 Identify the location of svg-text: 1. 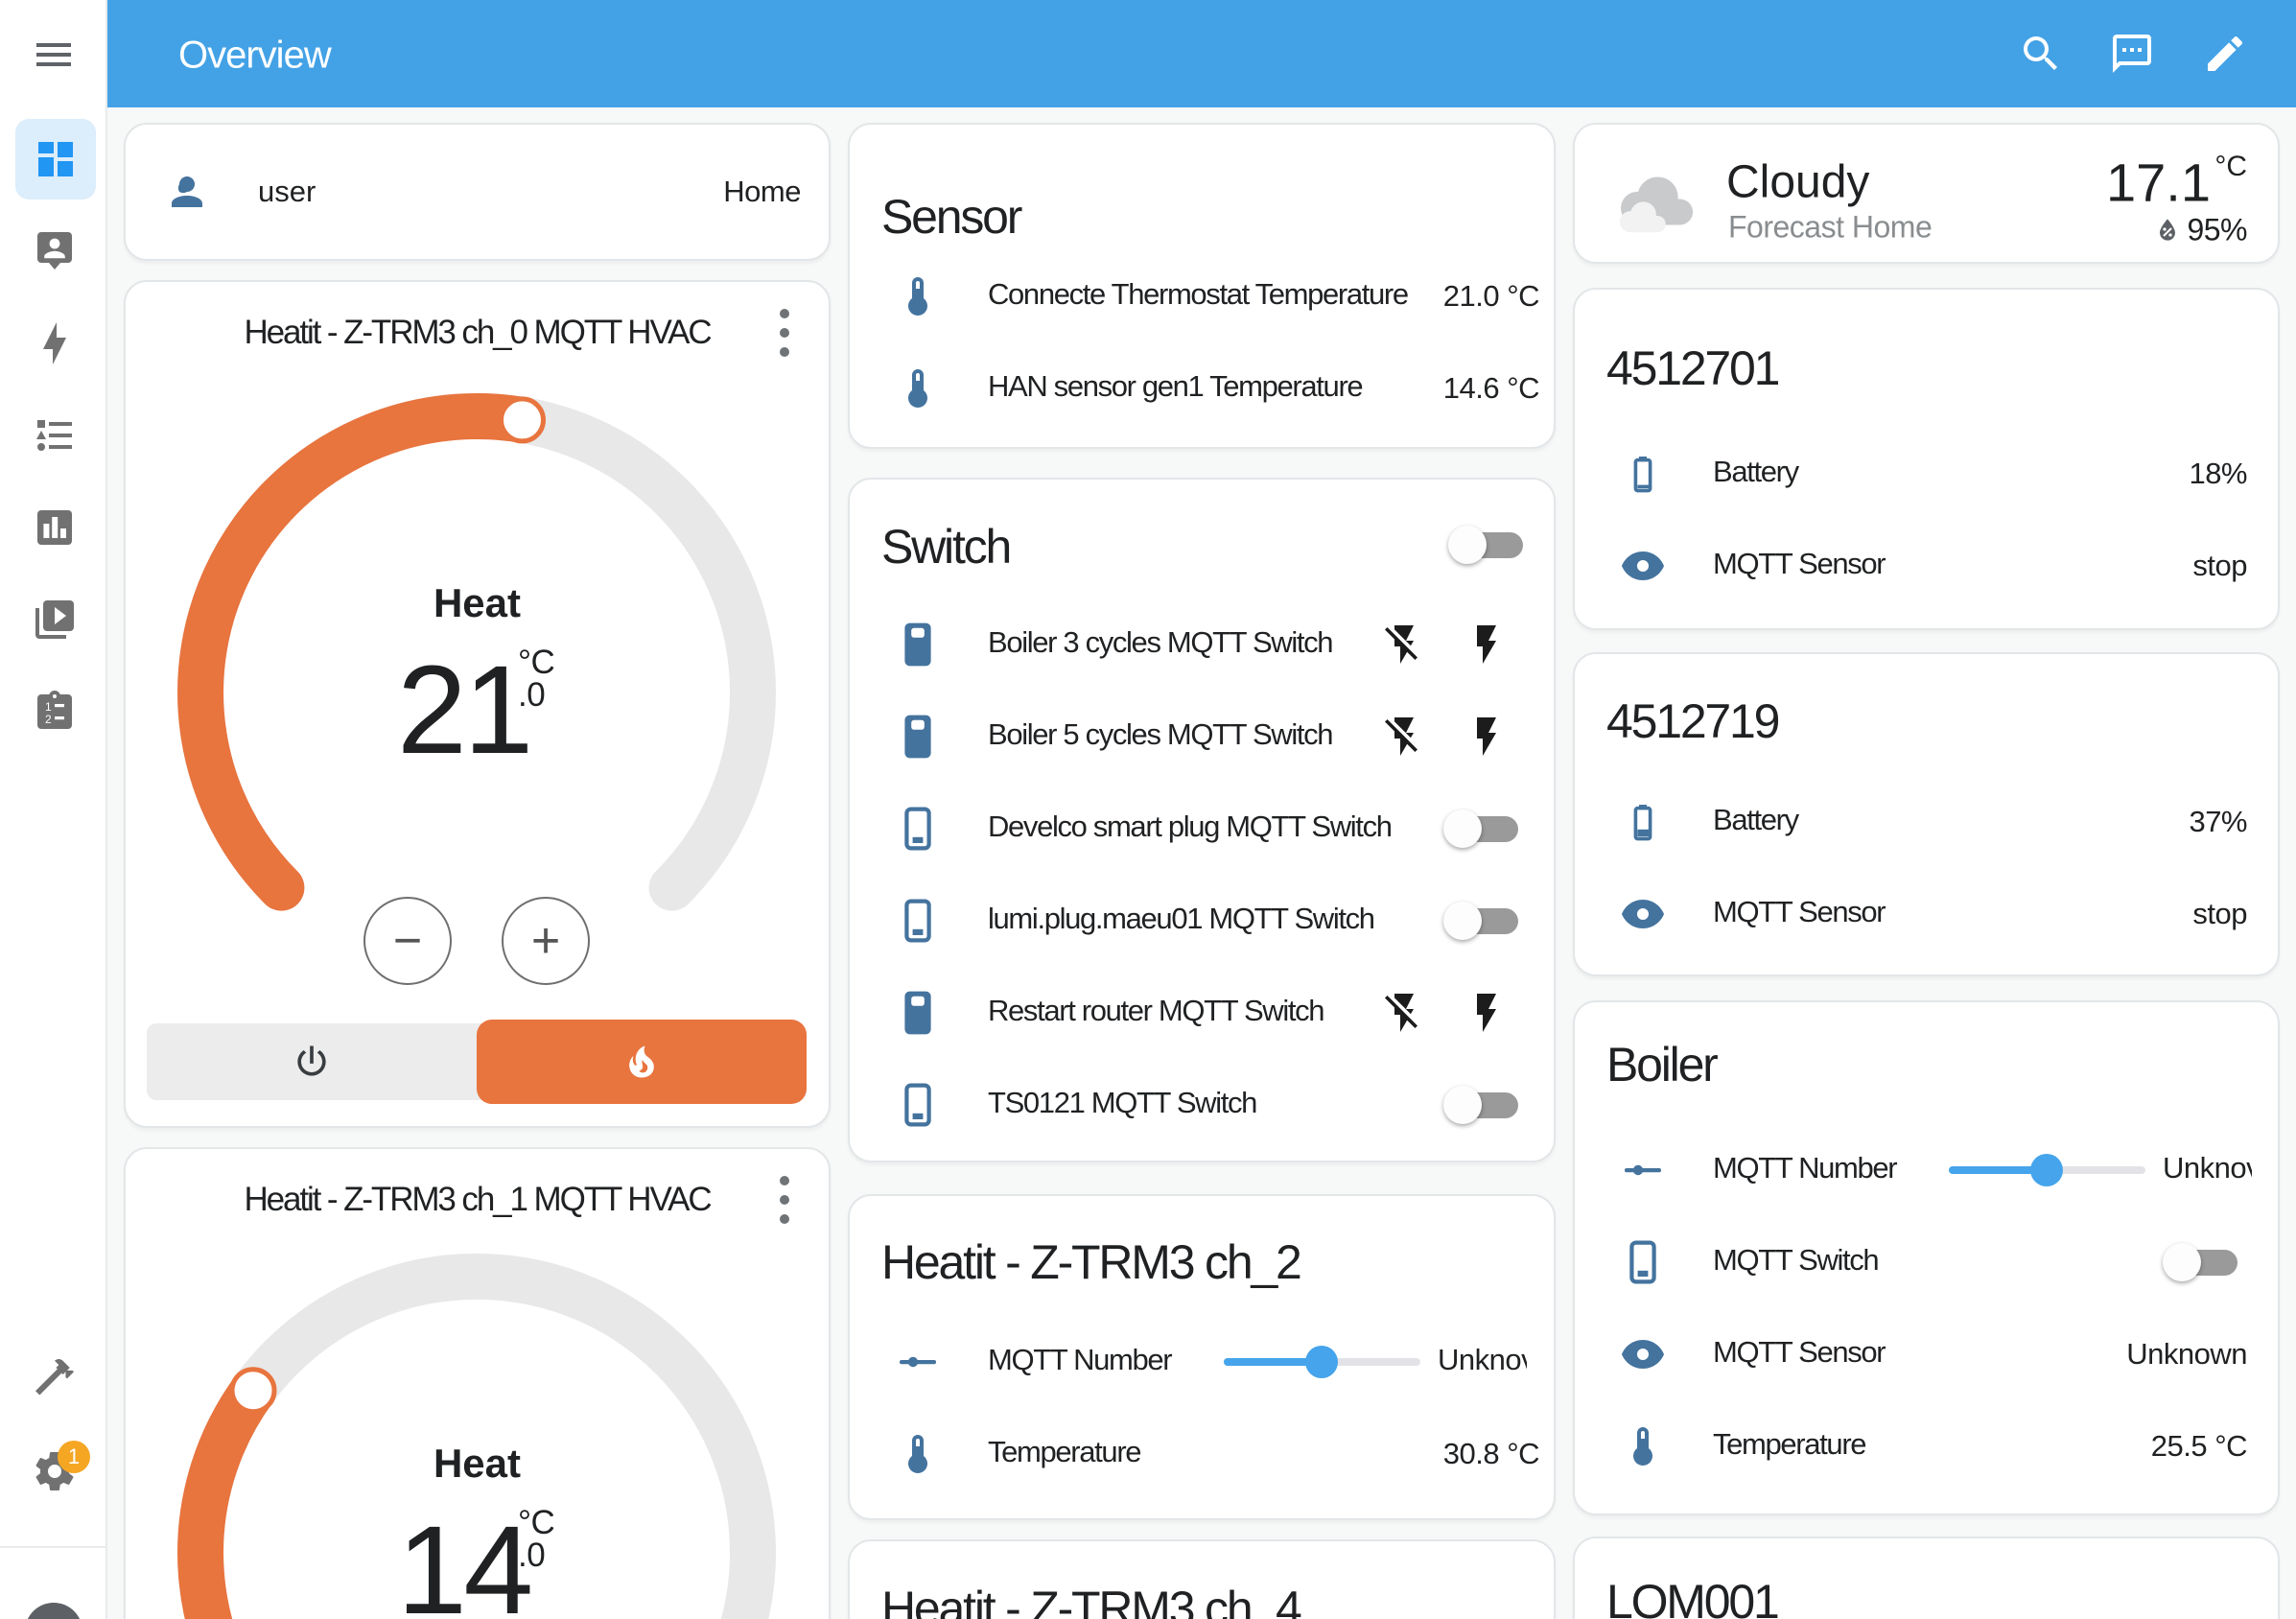
(48, 707).